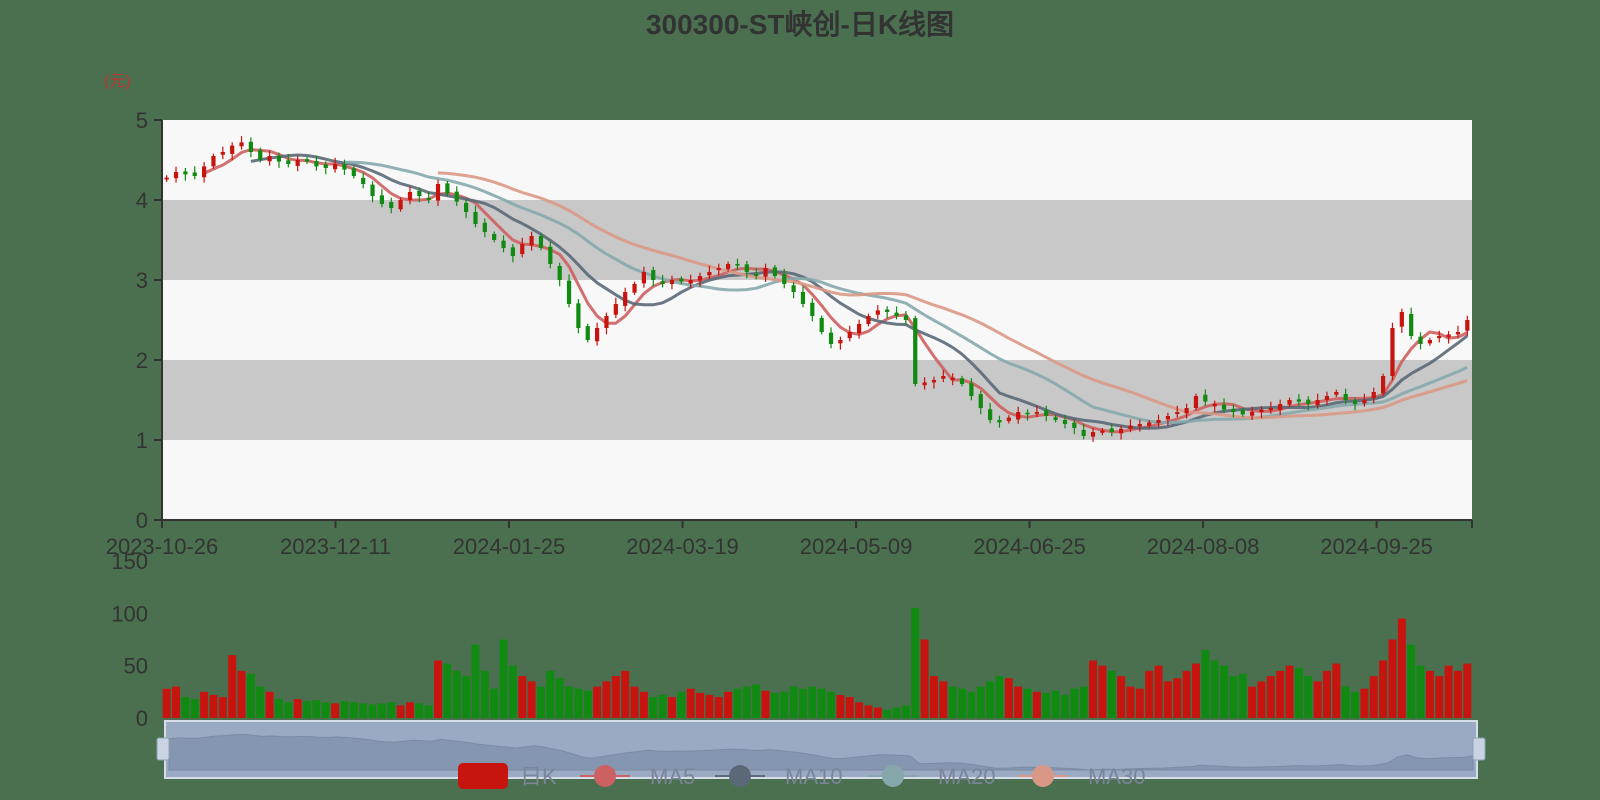 This screenshot has width=1600, height=800. Describe the element at coordinates (509, 546) in the screenshot. I see `time-tick-label: 2024-01-25` at that location.